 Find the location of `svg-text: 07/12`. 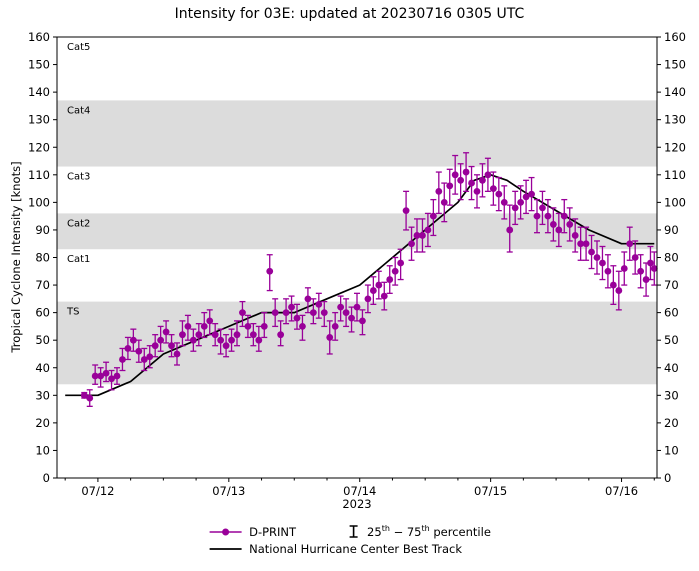

svg-text: 07/12 is located at coordinates (97, 491).